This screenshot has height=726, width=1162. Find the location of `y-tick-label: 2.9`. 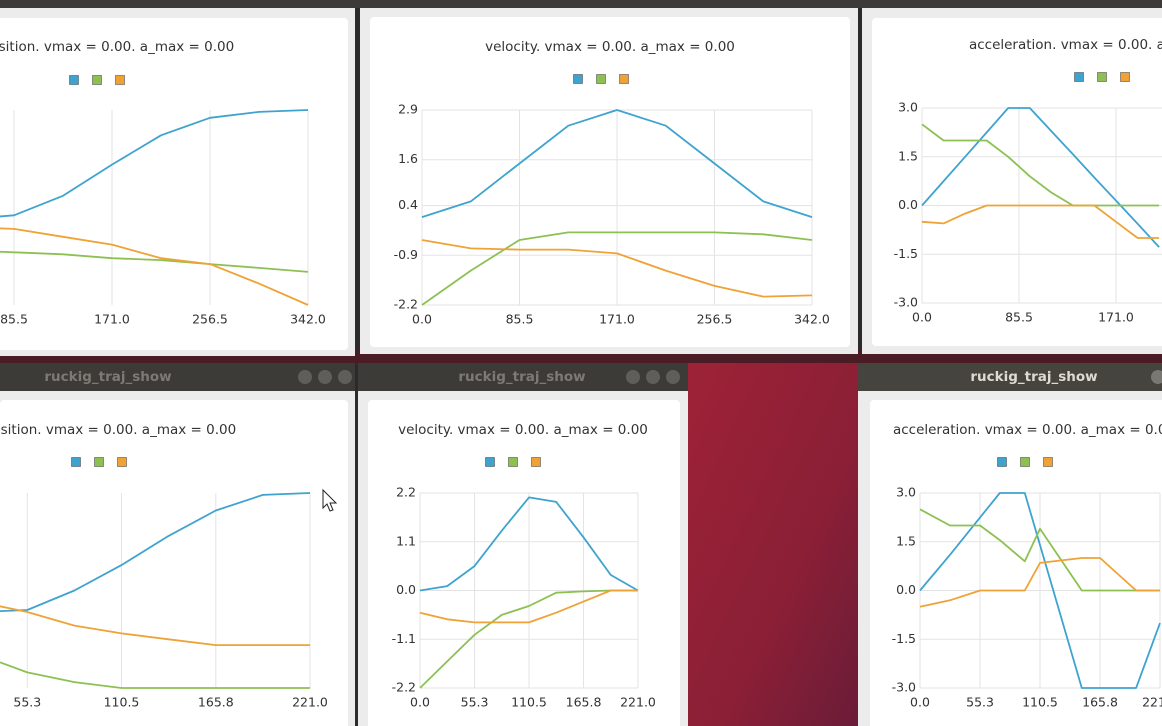

y-tick-label: 2.9 is located at coordinates (408, 109).